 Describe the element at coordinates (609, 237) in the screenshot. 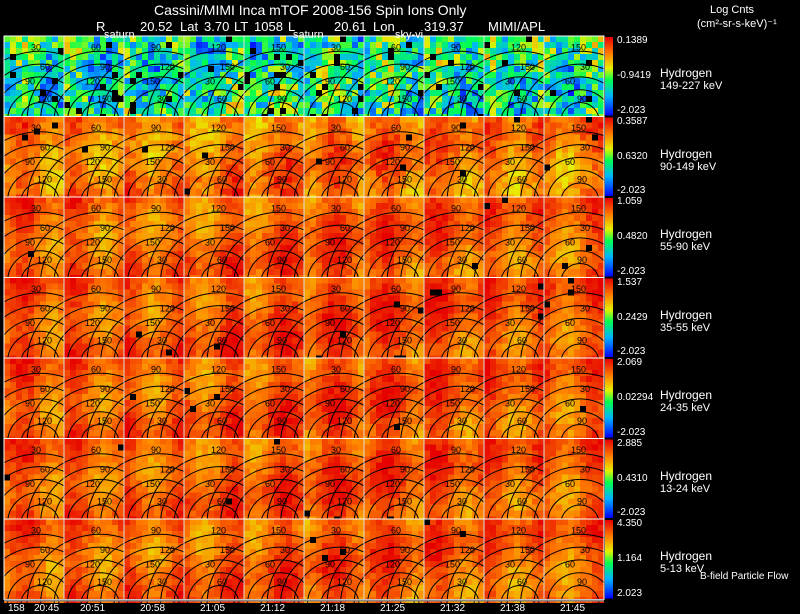

I see `colorbar` at that location.